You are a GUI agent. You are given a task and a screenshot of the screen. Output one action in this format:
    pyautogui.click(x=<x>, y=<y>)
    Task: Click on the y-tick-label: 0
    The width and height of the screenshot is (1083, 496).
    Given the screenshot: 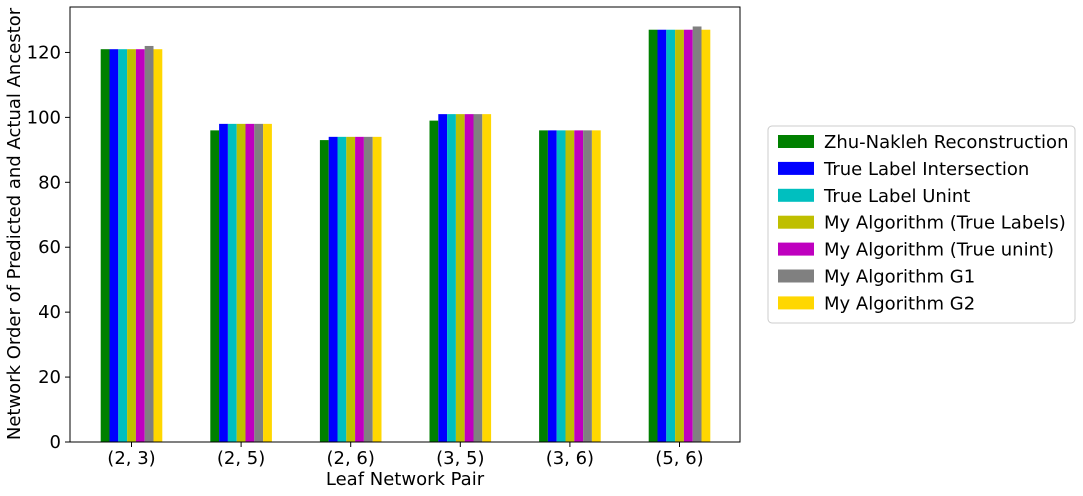 What is the action you would take?
    pyautogui.click(x=55, y=442)
    